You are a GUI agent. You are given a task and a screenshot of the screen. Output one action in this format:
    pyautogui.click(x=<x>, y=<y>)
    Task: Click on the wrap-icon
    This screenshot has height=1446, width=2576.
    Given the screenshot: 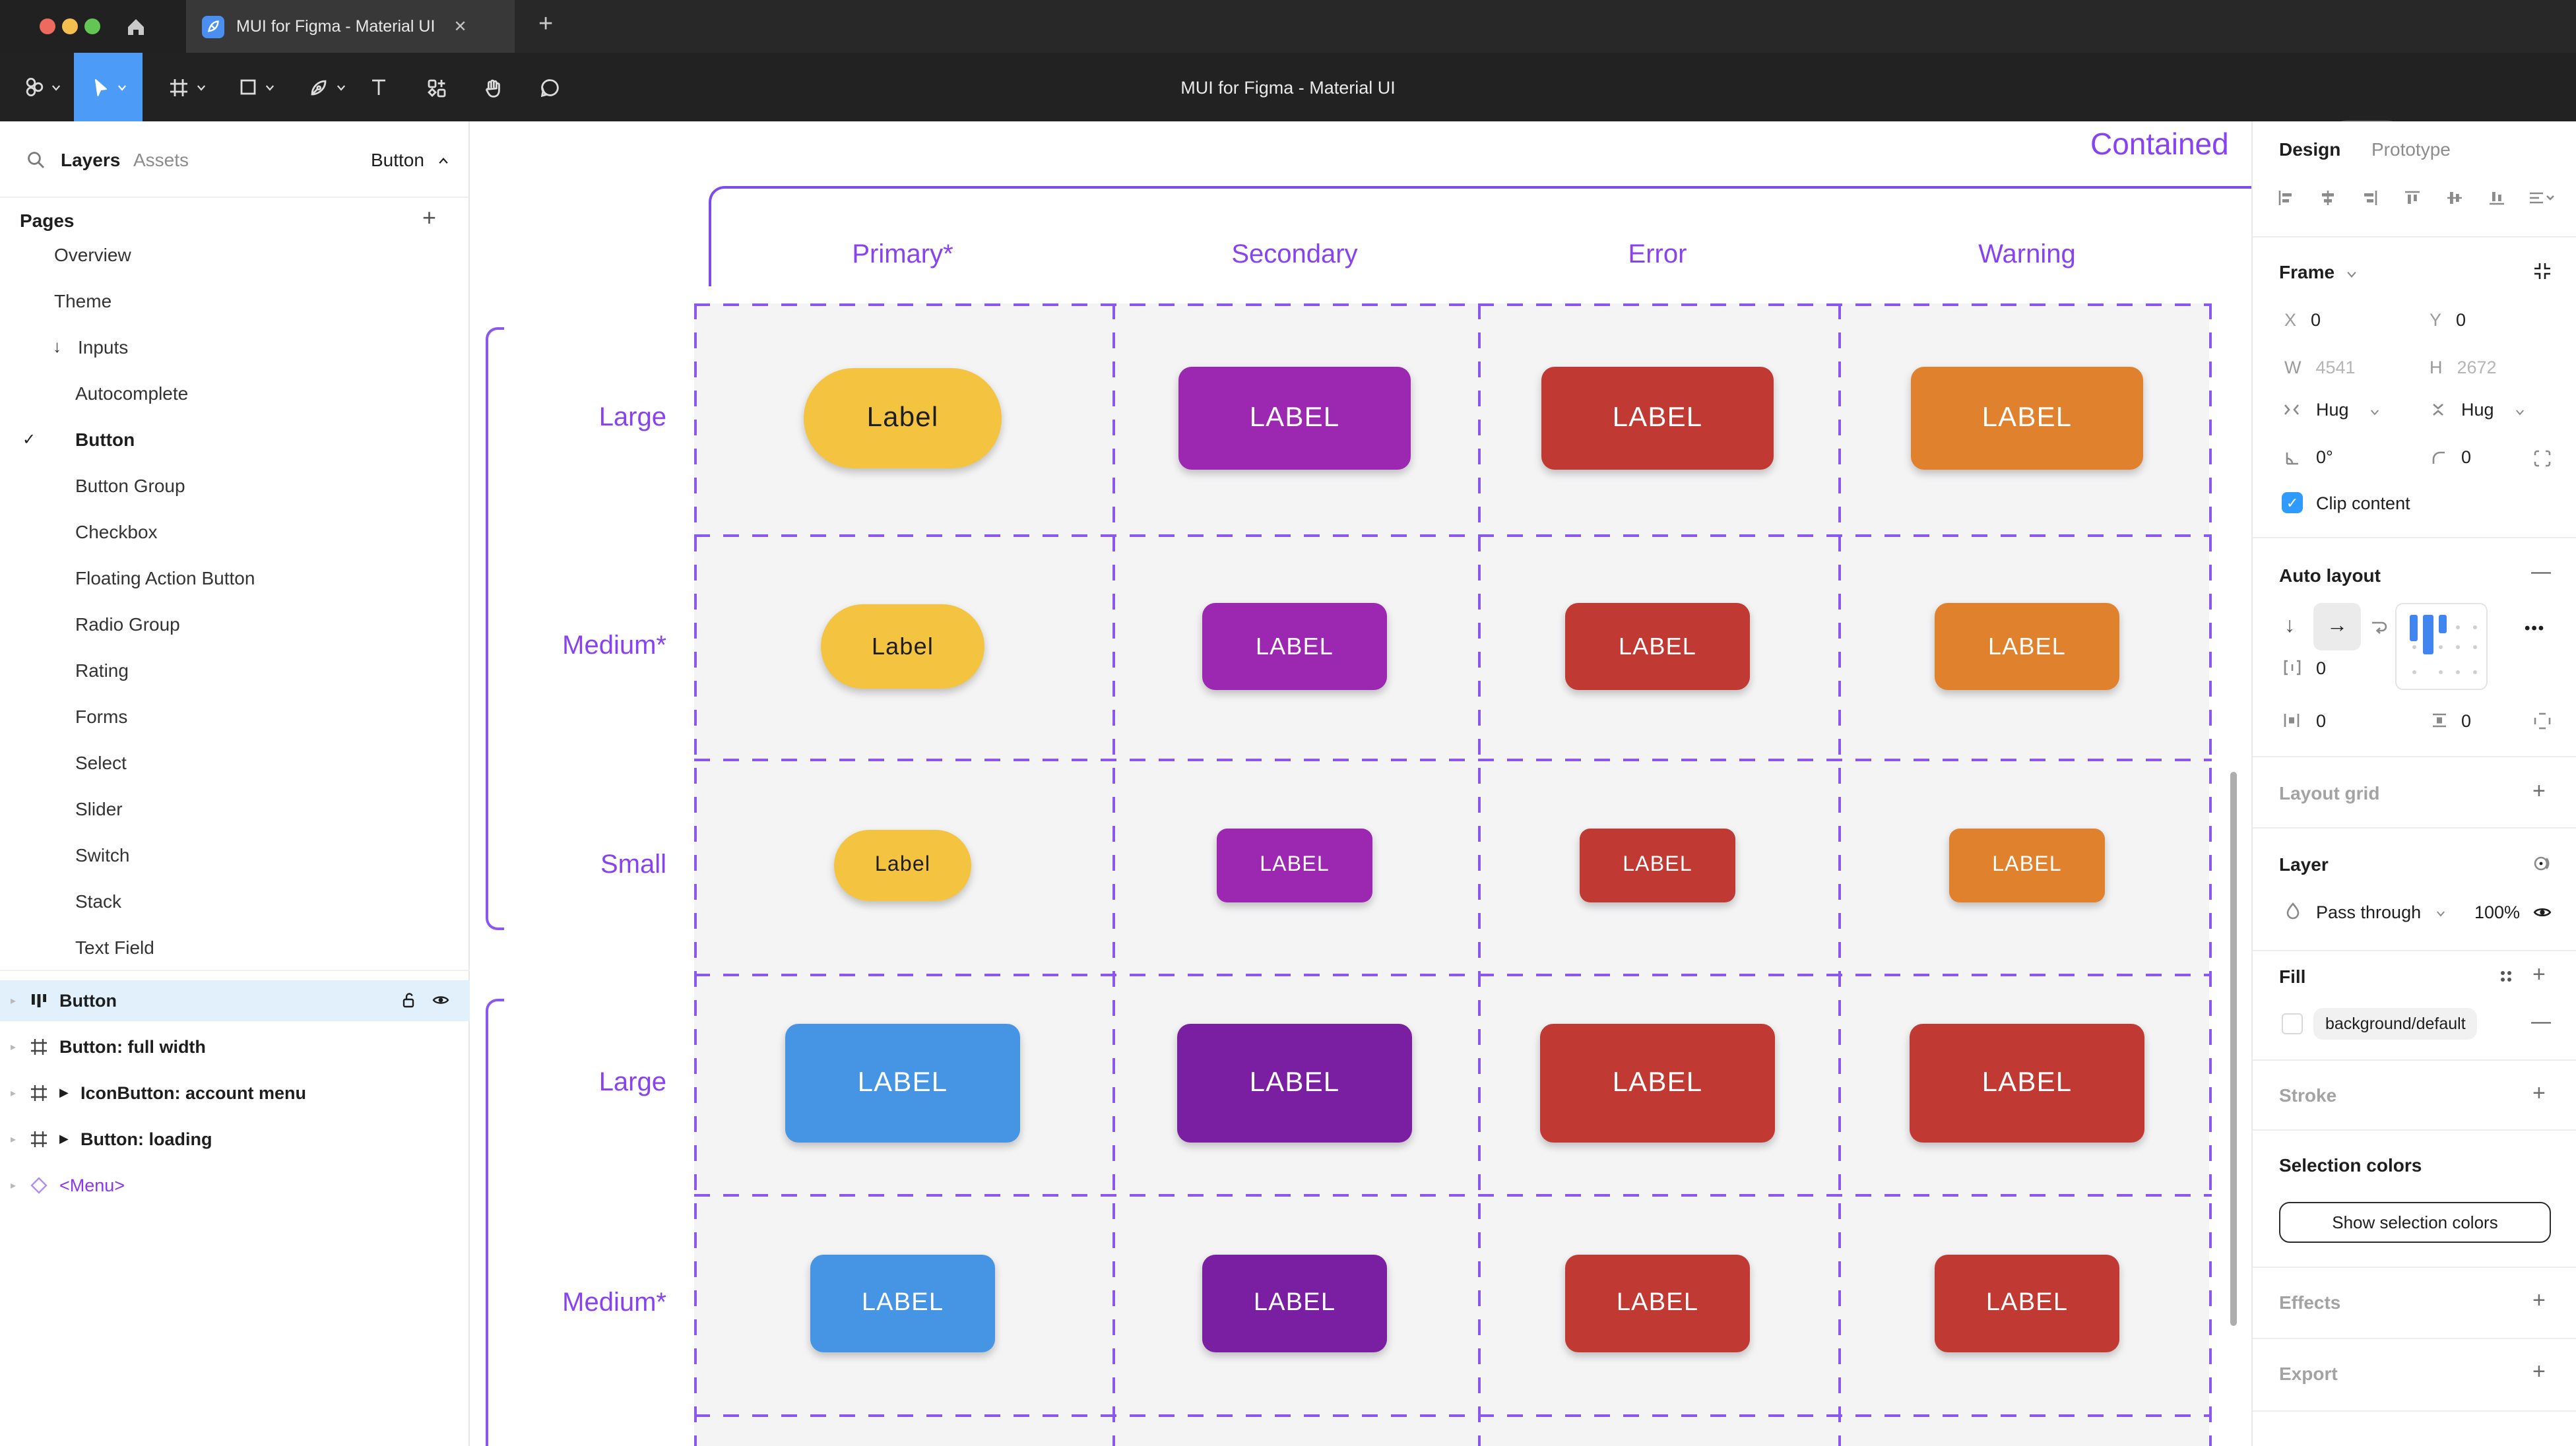 What is the action you would take?
    pyautogui.click(x=2379, y=626)
    